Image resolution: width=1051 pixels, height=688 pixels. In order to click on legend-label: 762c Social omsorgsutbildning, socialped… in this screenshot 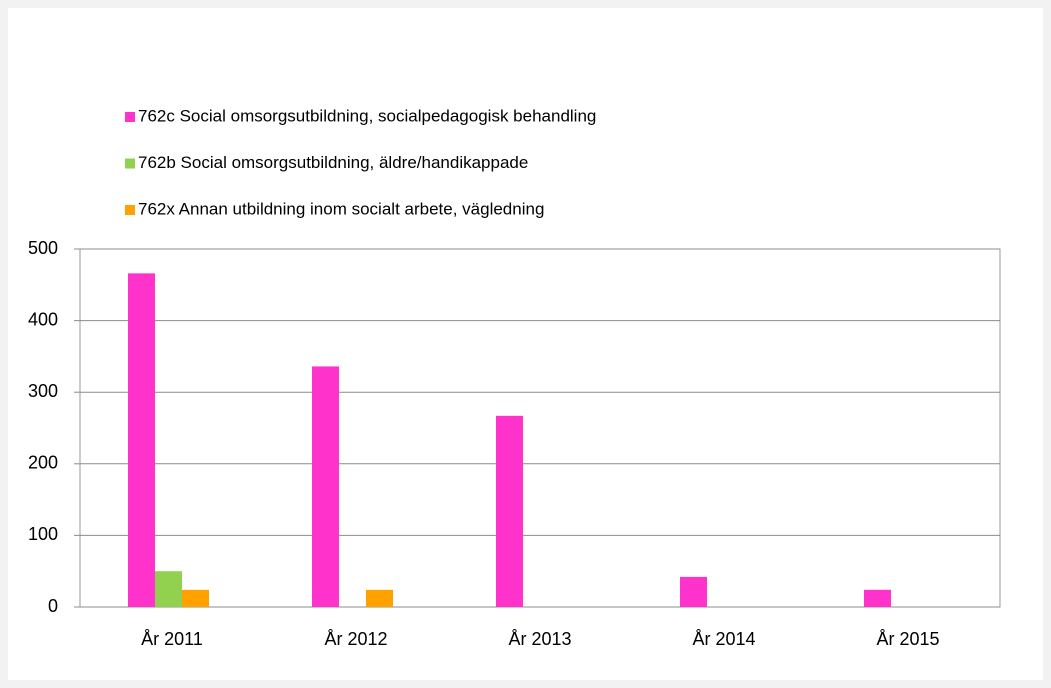, I will do `click(367, 115)`.